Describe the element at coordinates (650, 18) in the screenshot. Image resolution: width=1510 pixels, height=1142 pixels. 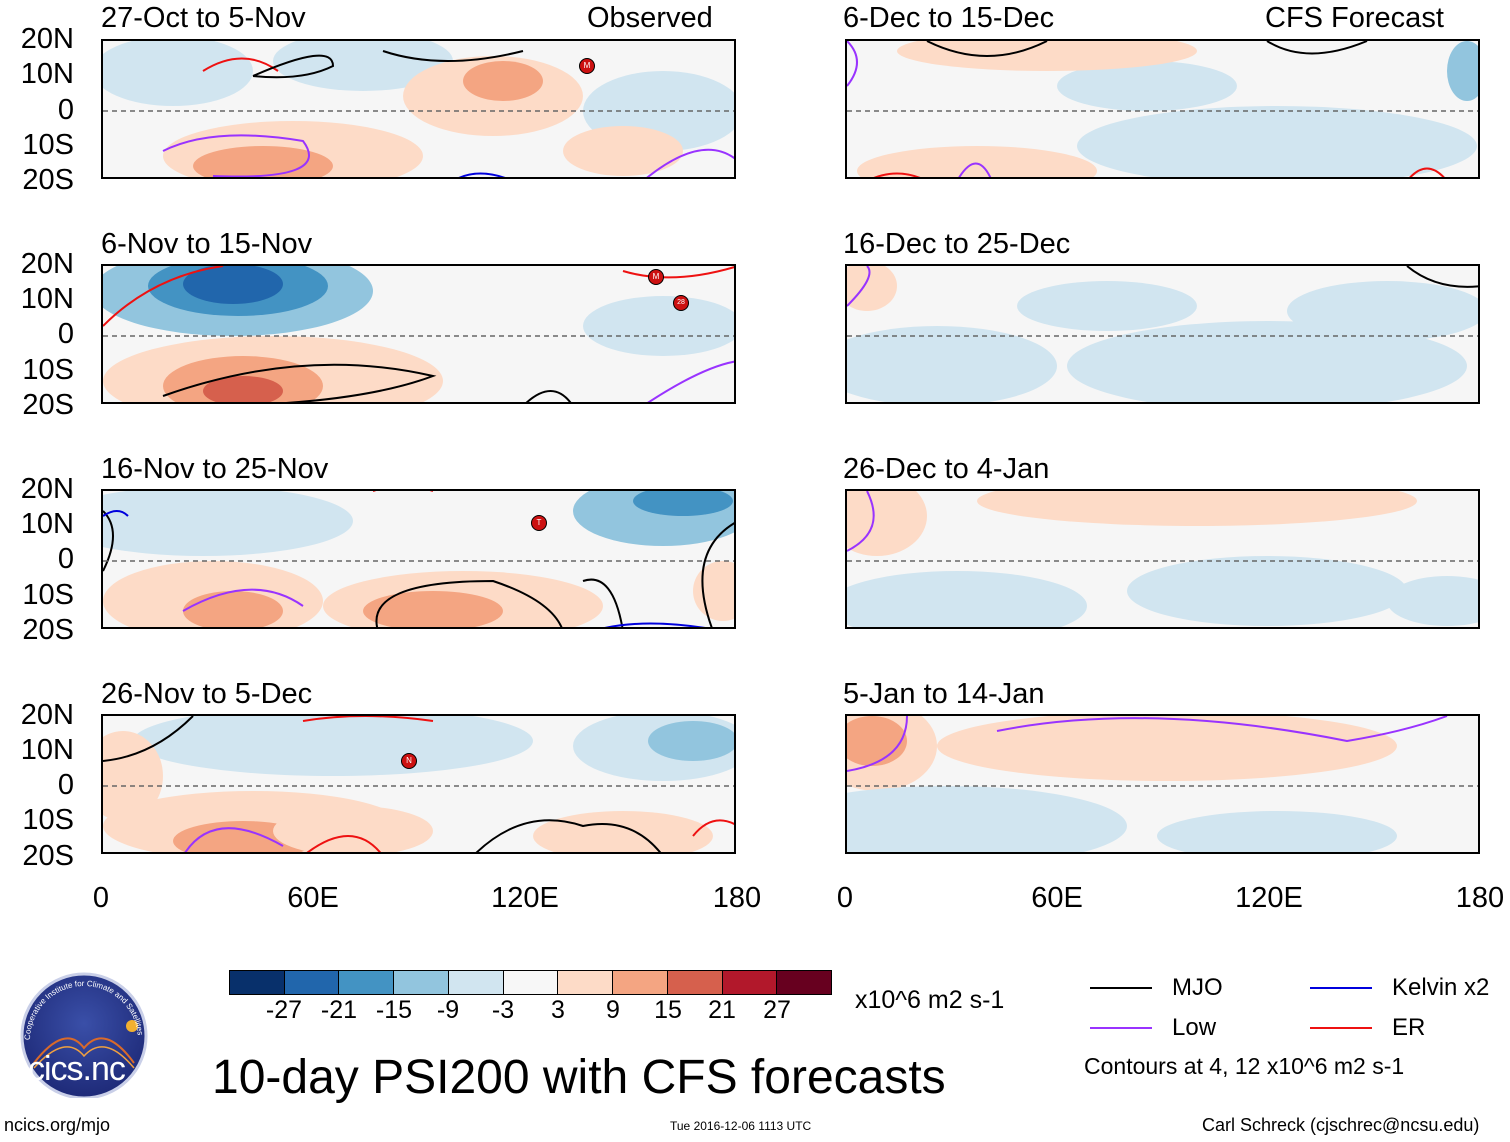
I see `observed-label: Observed` at that location.